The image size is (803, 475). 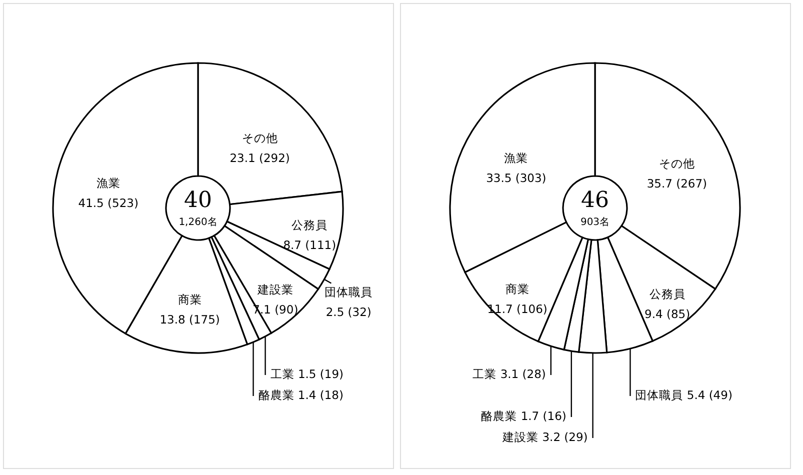 What do you see at coordinates (301, 395) in the screenshot?
I see `slice-label: 酪農業 1.4 (18)` at bounding box center [301, 395].